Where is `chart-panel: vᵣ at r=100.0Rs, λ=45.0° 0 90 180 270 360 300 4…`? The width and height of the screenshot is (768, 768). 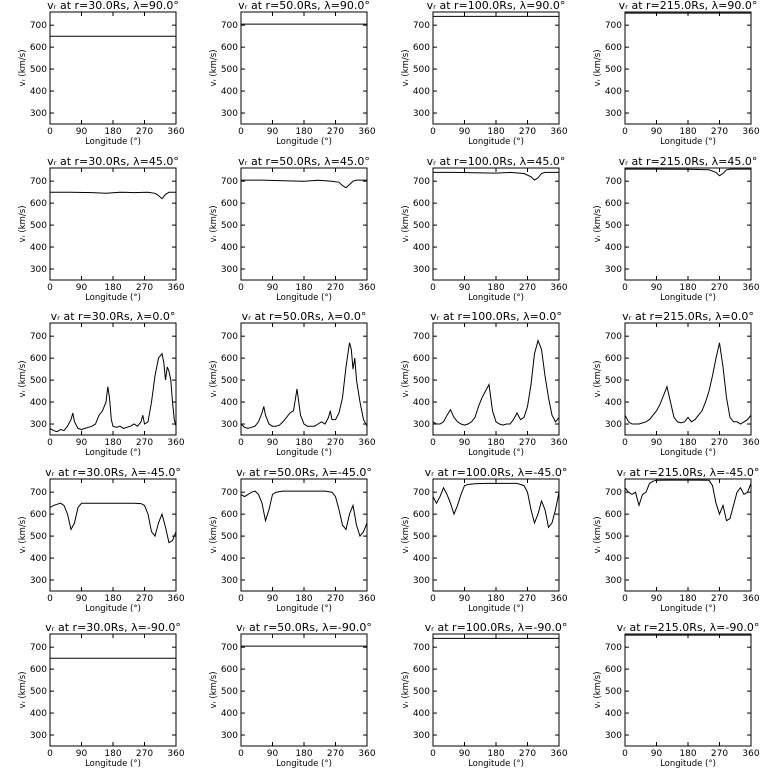 chart-panel: vᵣ at r=100.0Rs, λ=45.0° 0 90 180 270 360 300 4… is located at coordinates (484, 229).